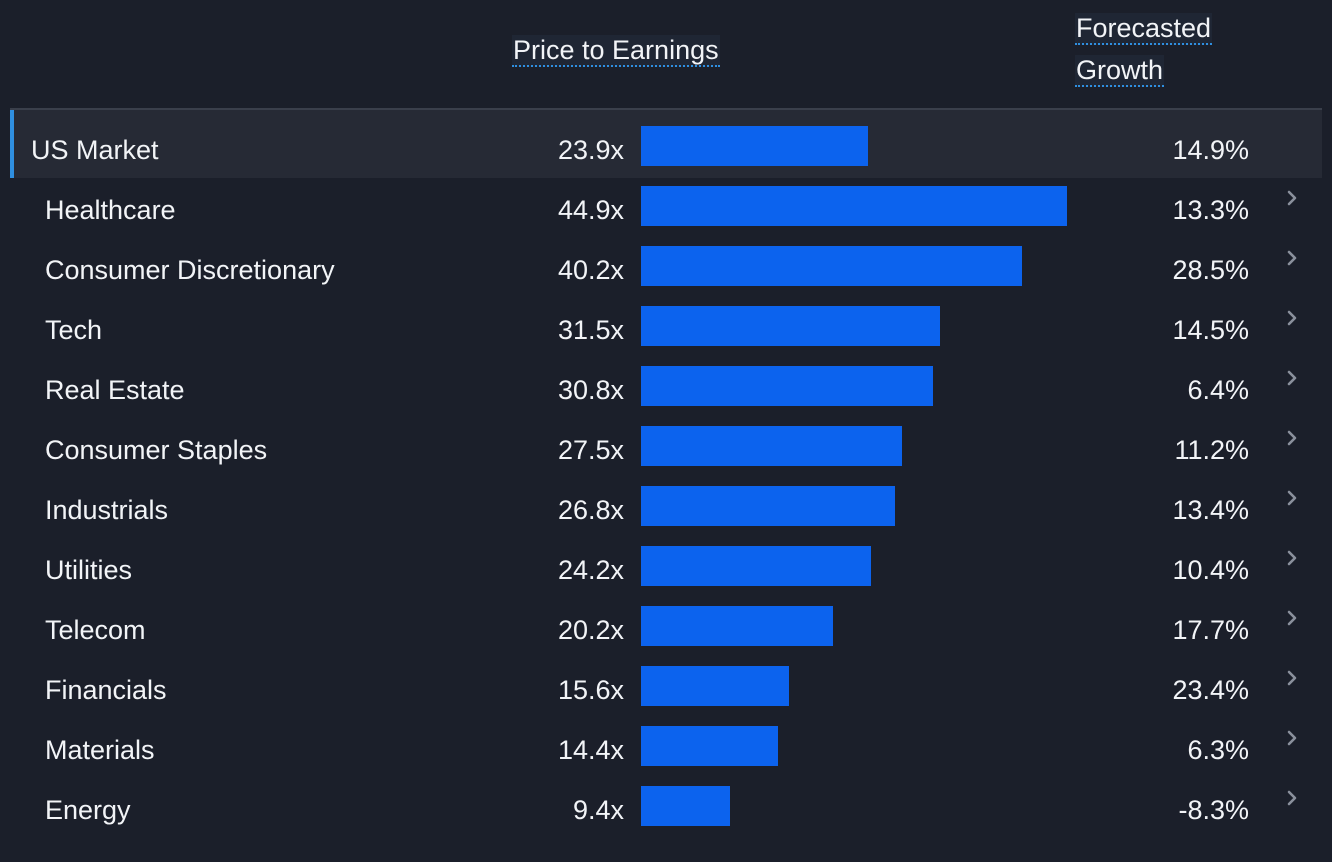 Image resolution: width=1332 pixels, height=862 pixels. I want to click on pe-value: 9.4x, so click(598, 810).